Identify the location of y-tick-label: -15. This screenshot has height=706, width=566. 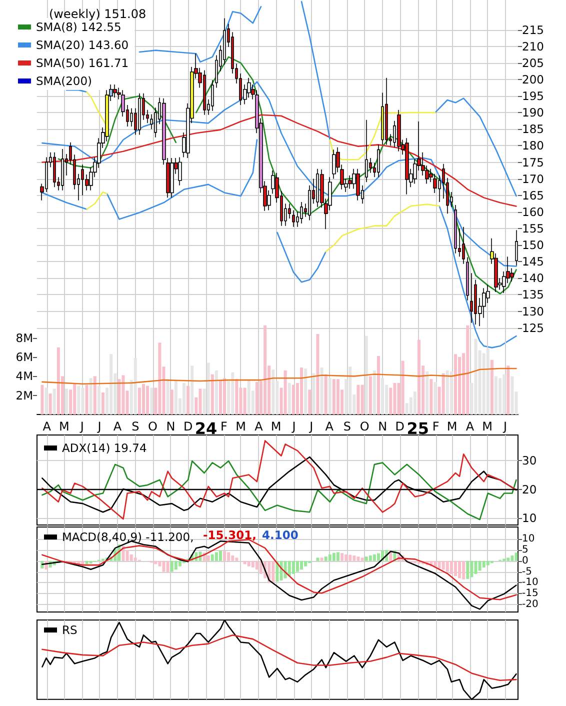
(530, 594).